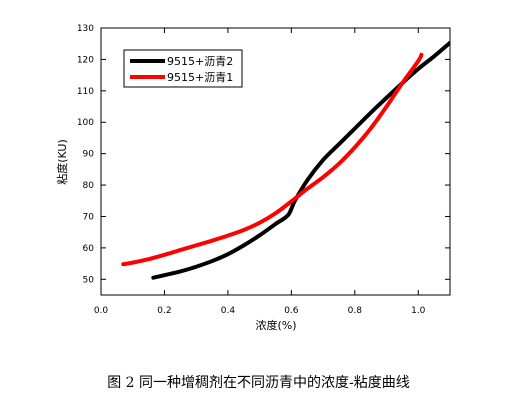  I want to click on legend-box, so click(183, 68).